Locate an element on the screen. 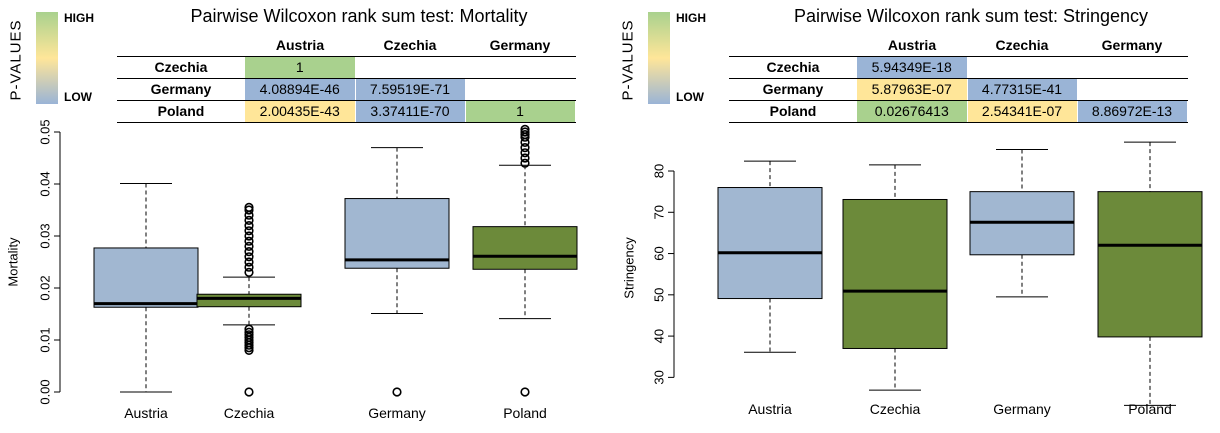 The width and height of the screenshot is (1220, 433). y-tick-label: 30 is located at coordinates (658, 377).